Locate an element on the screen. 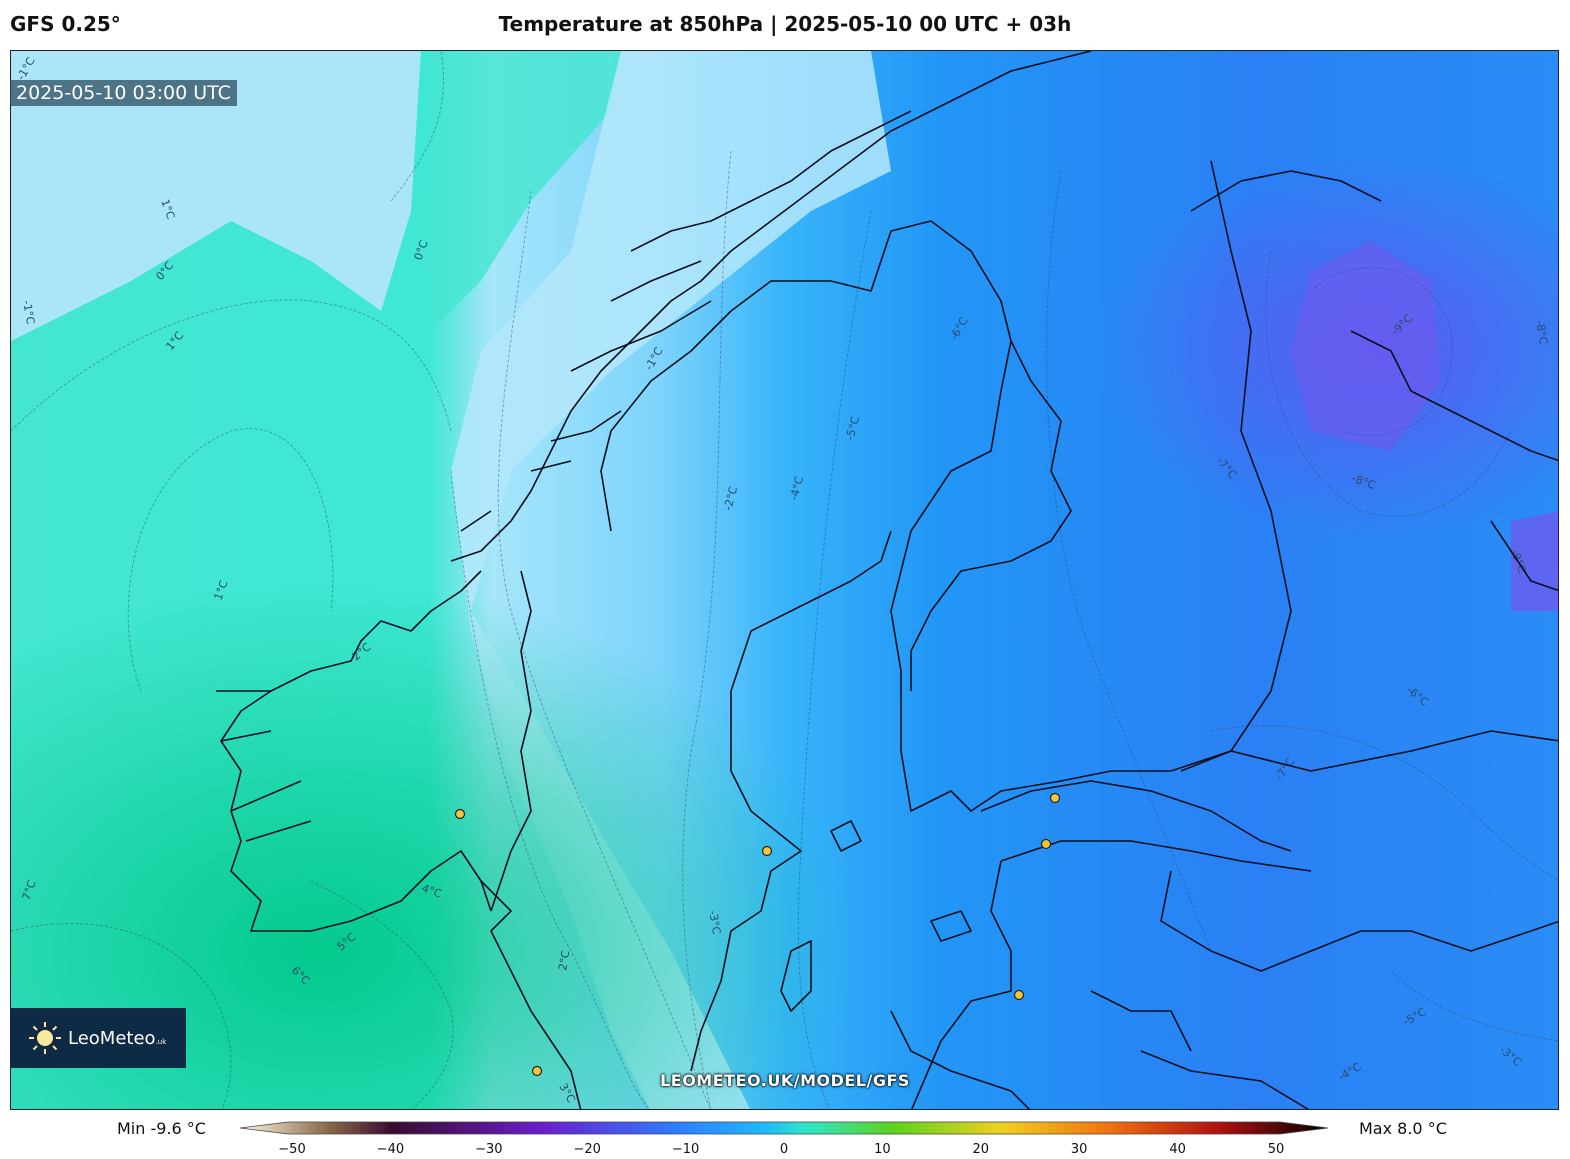  contour-label: -8°C is located at coordinates (1541, 332).